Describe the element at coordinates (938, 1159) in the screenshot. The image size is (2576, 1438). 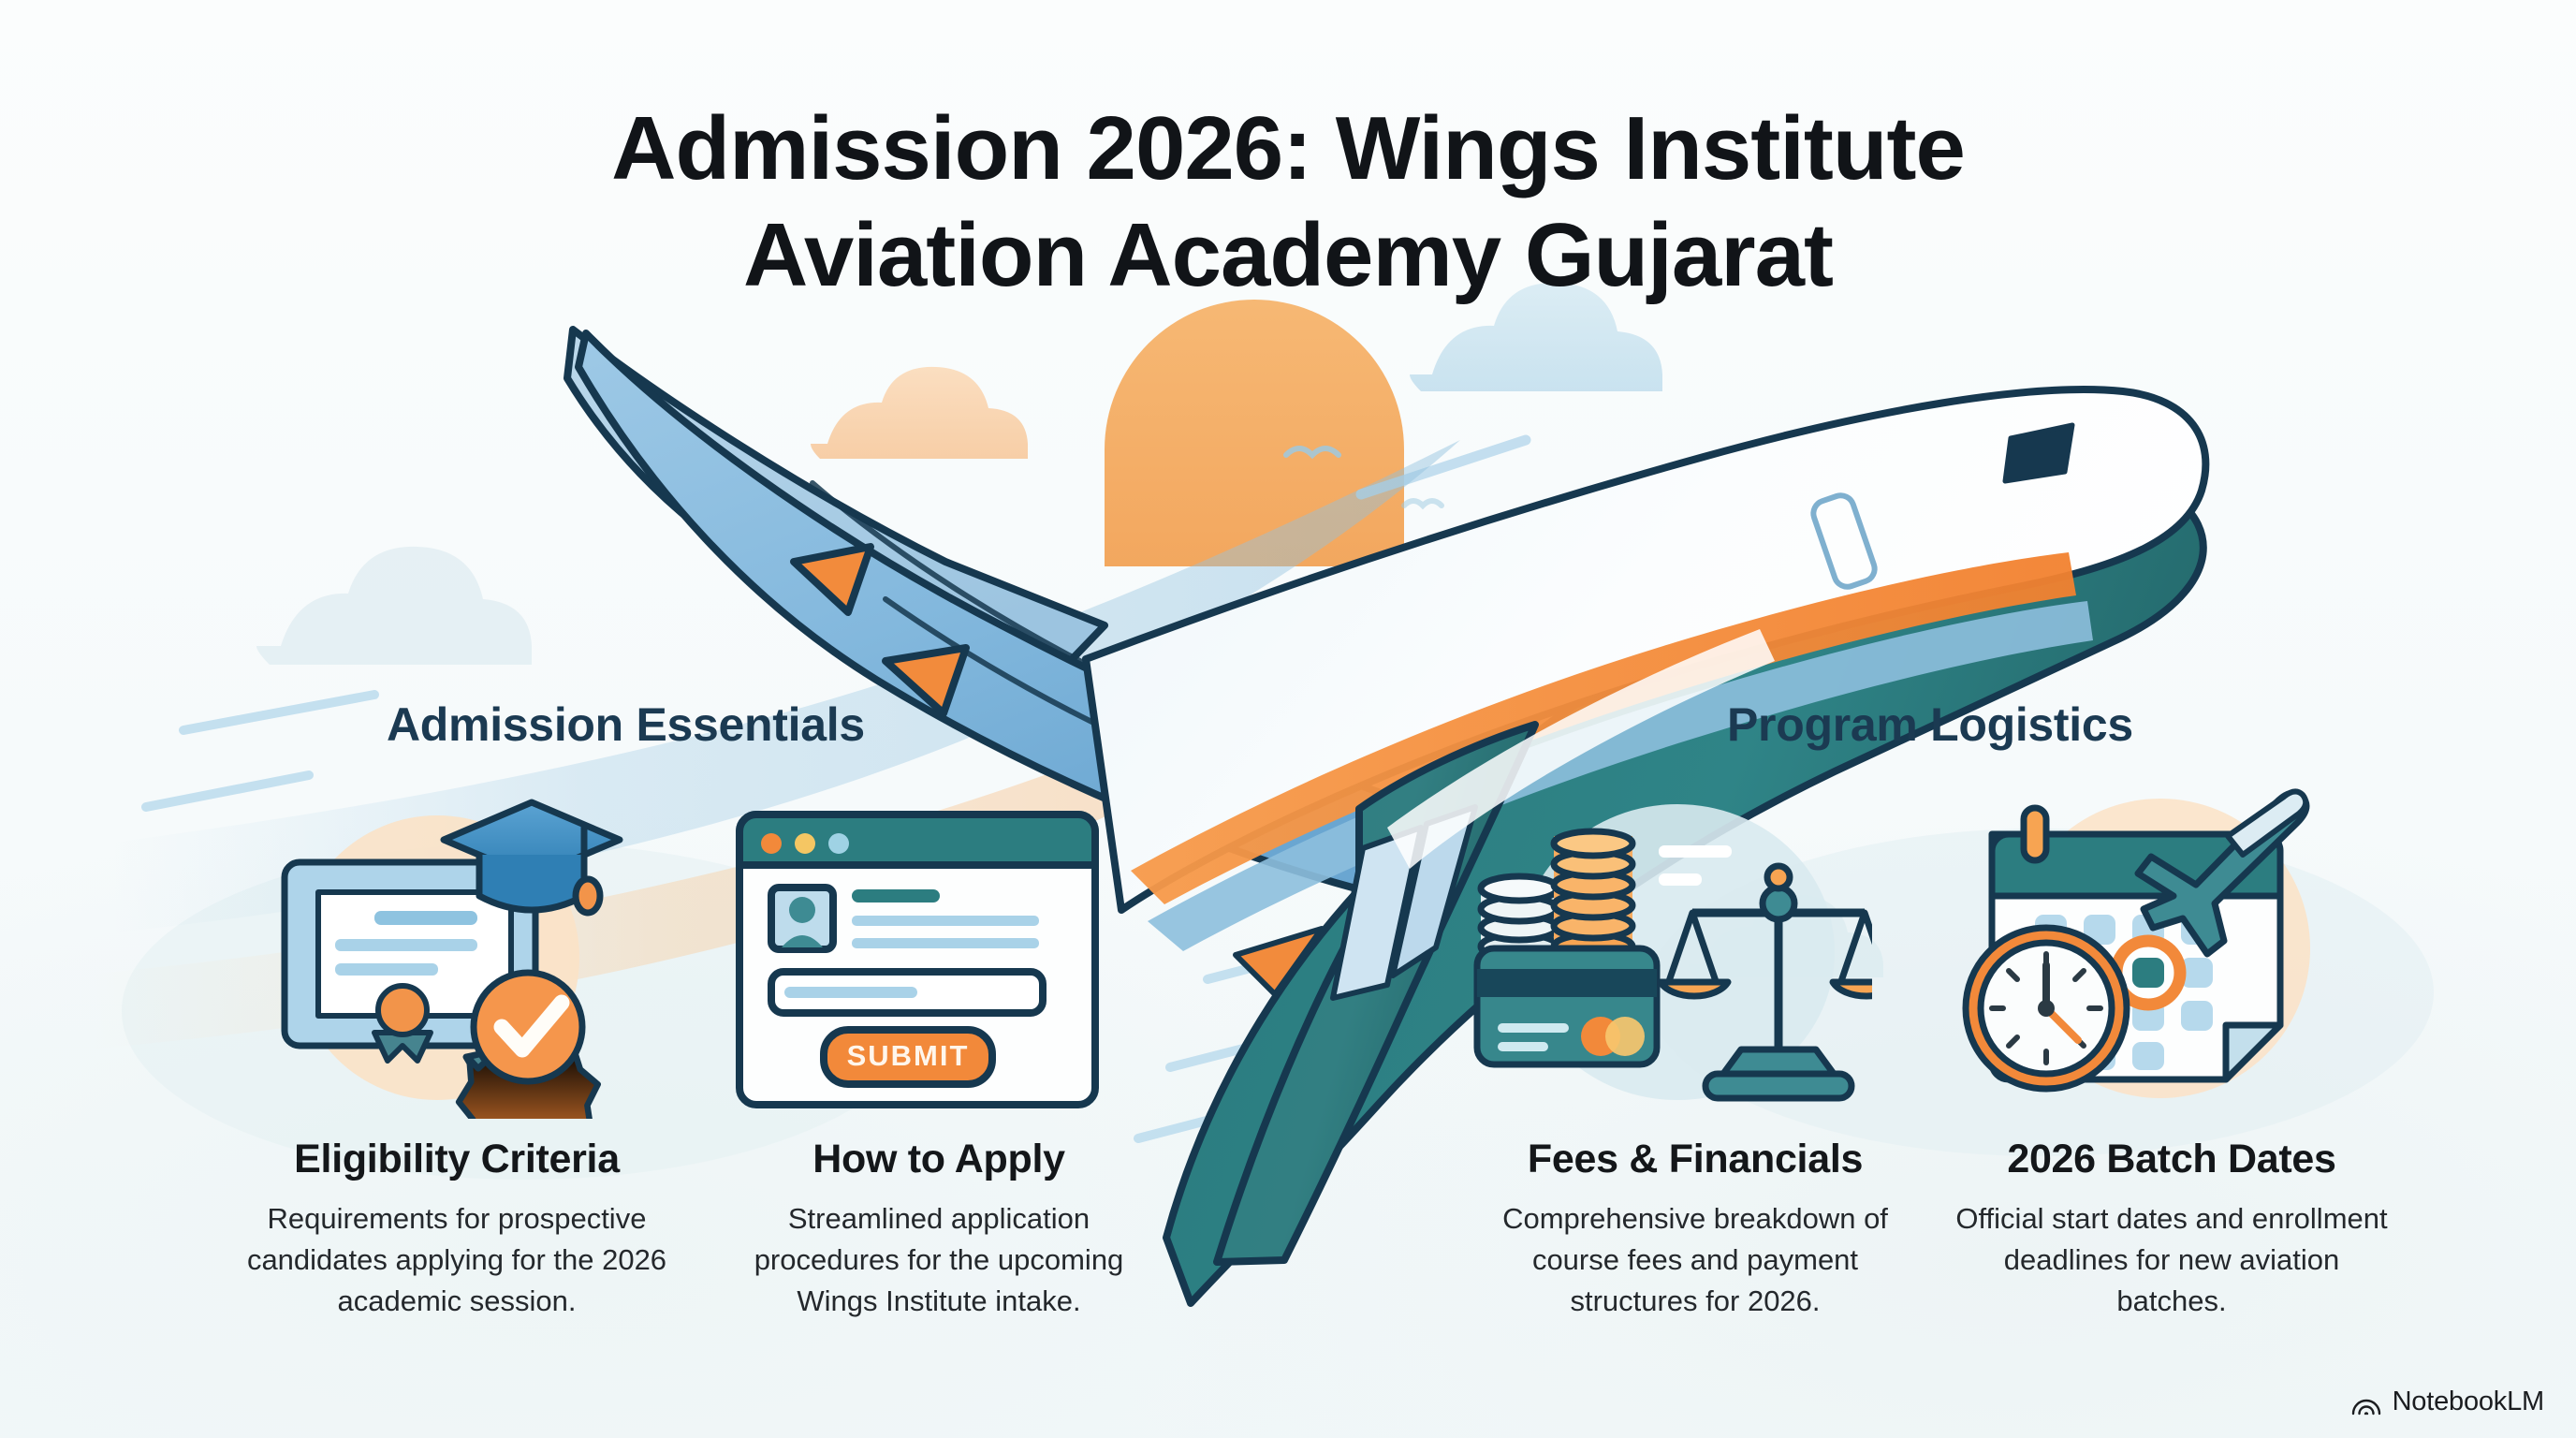
I see `card-title: How to Apply` at that location.